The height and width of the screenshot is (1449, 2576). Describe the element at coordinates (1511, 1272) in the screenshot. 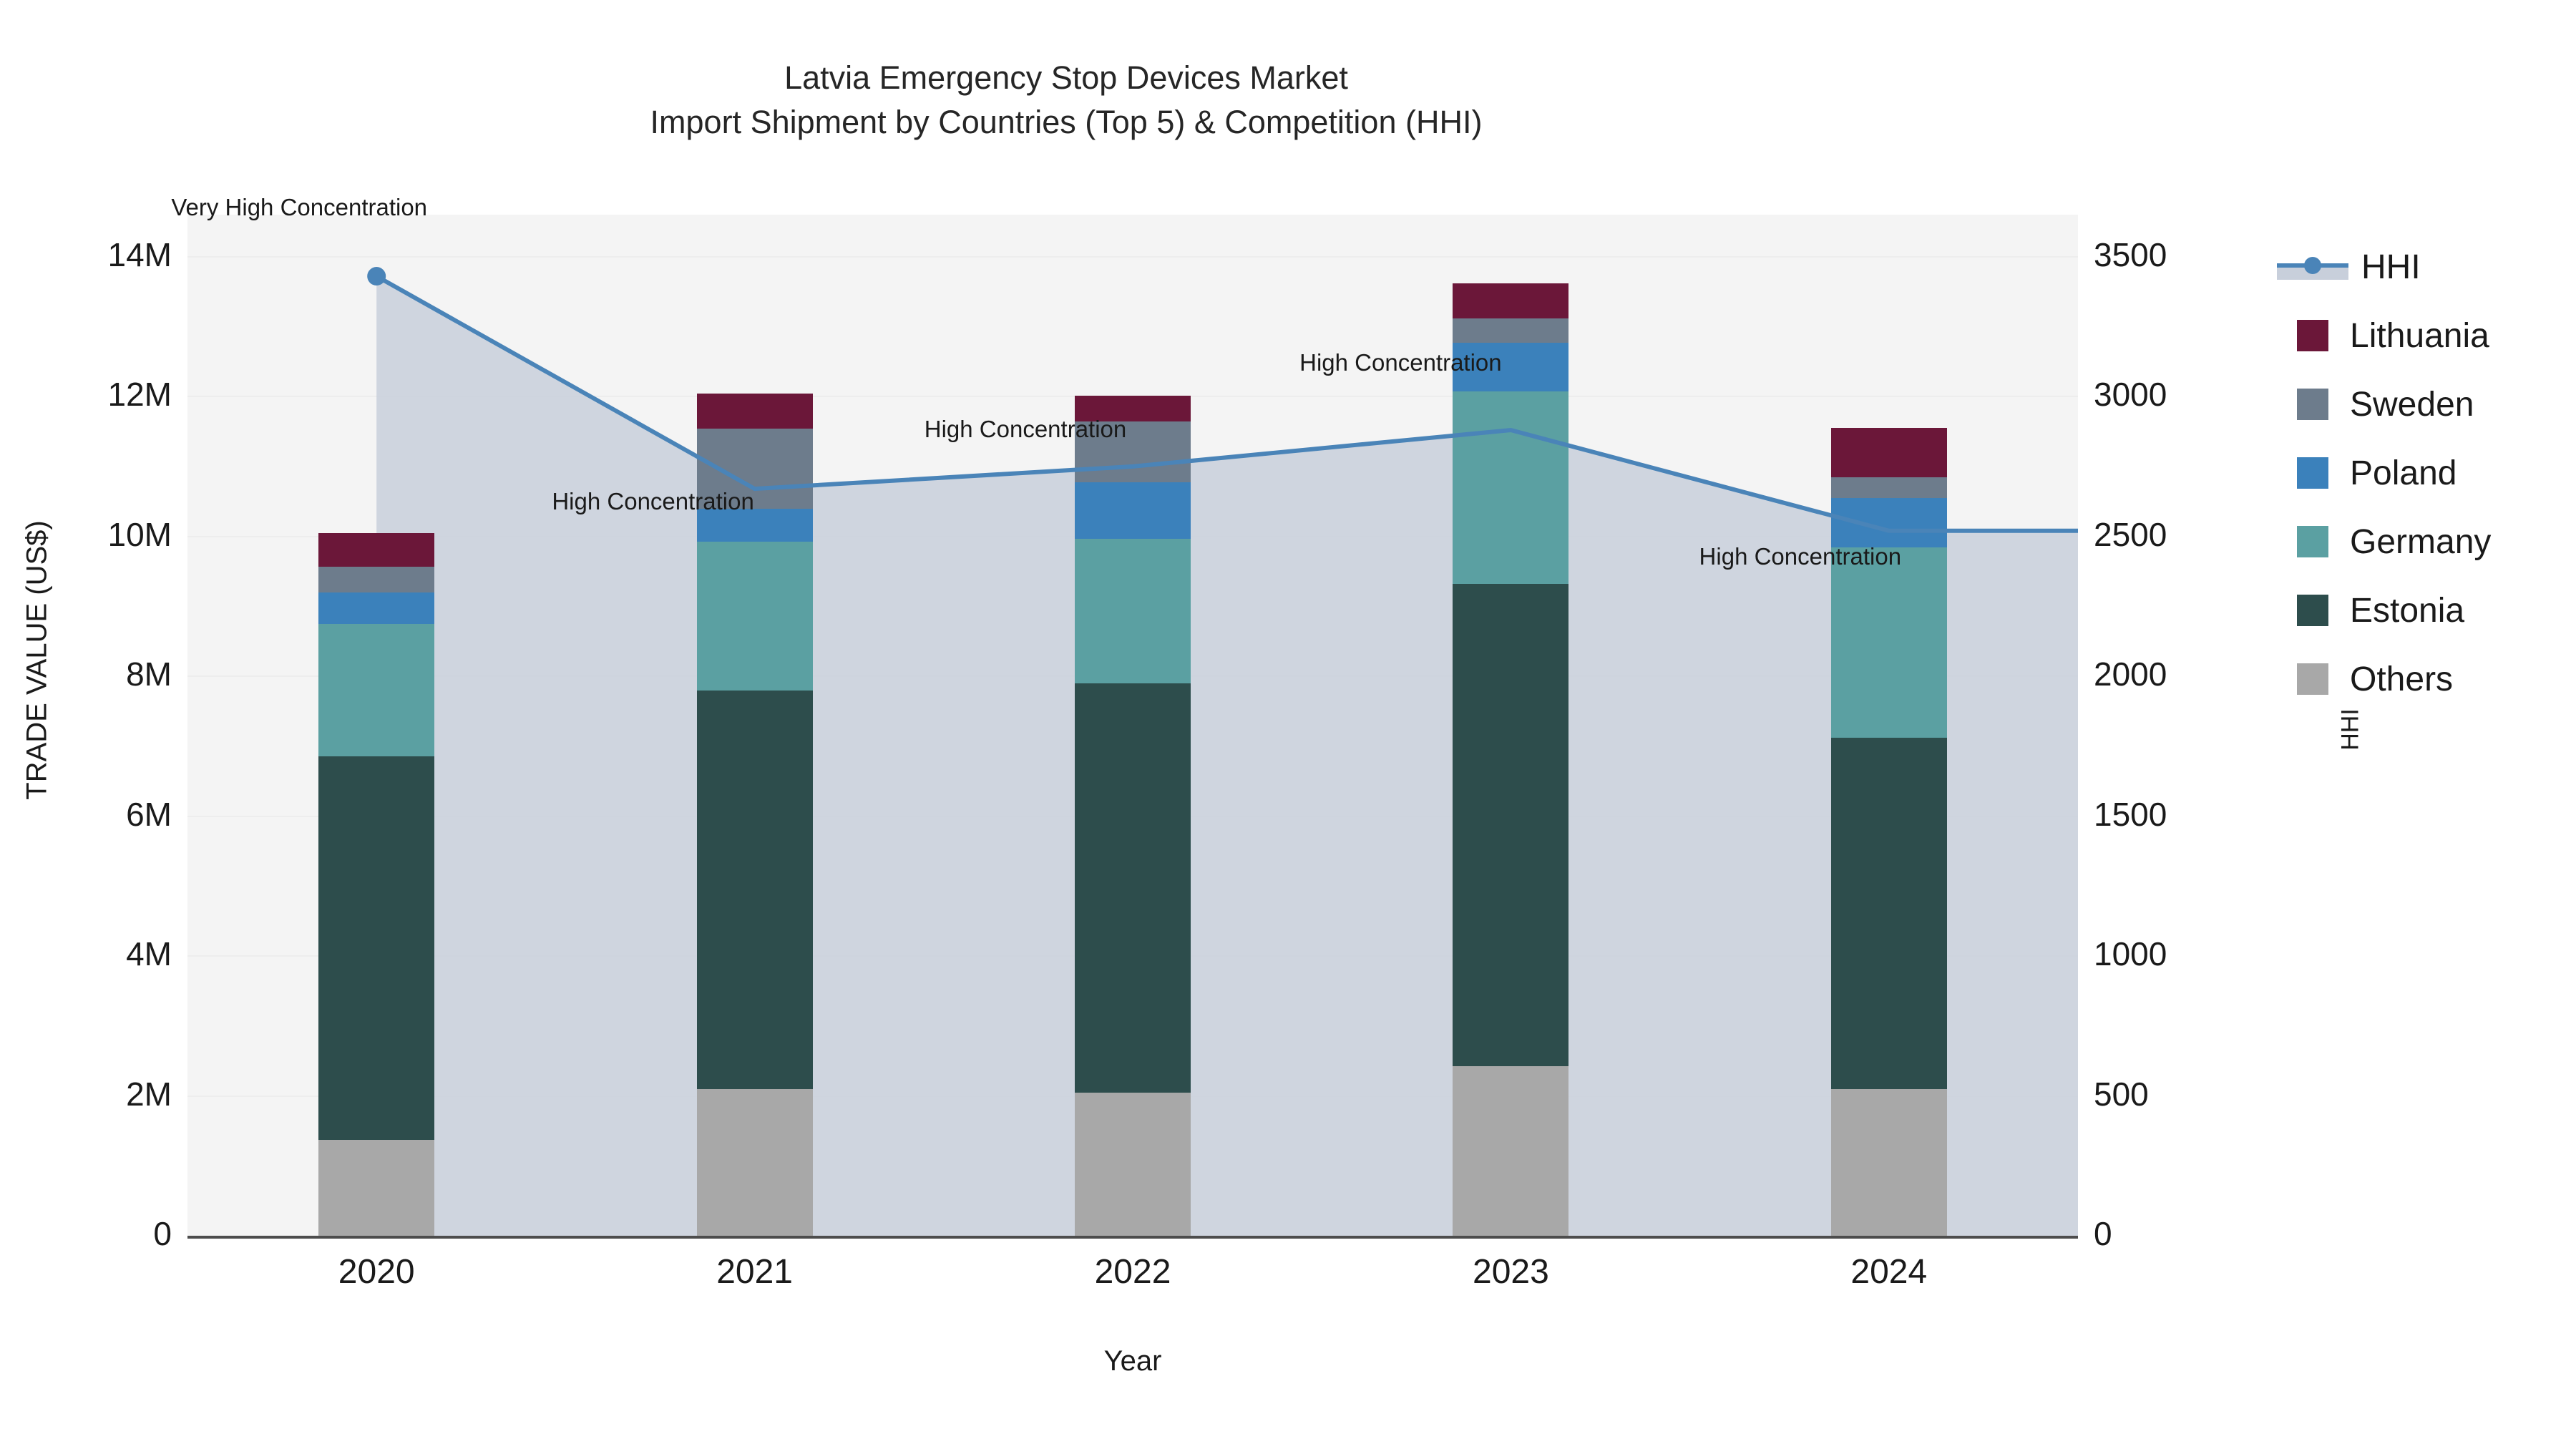

I see `x-tick-2023: 2023` at that location.